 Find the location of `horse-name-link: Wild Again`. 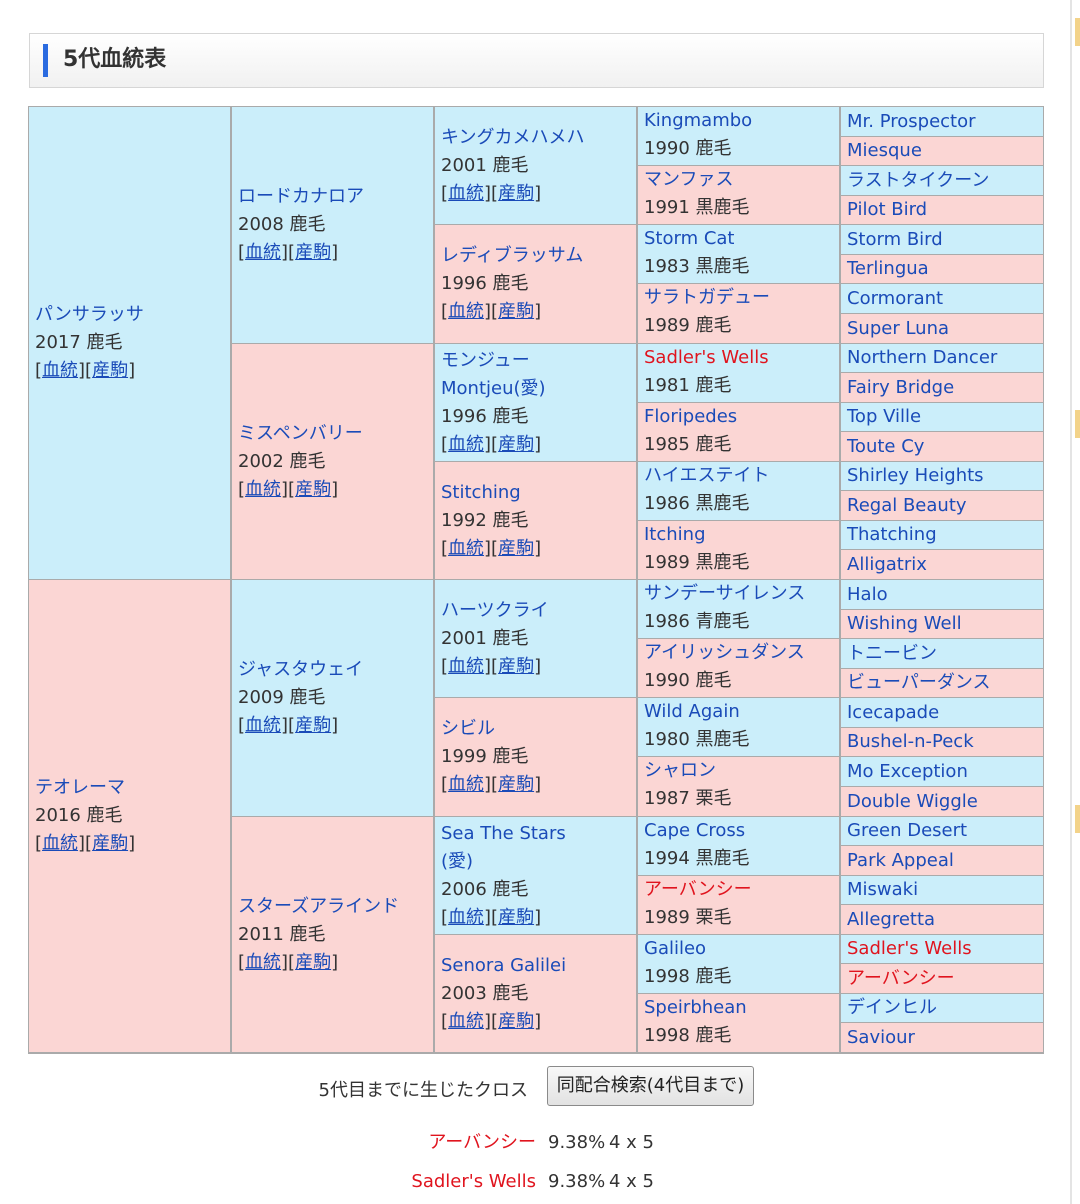

horse-name-link: Wild Again is located at coordinates (692, 711).